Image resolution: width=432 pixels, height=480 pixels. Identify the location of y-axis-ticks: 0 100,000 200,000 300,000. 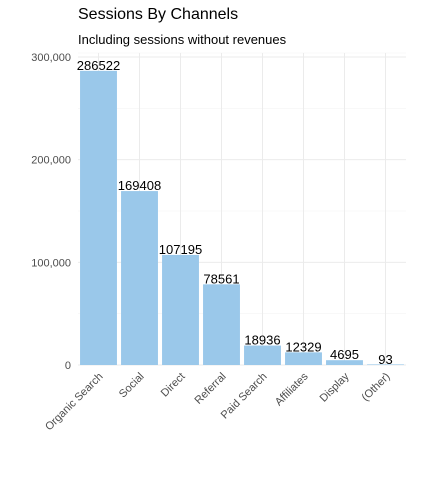
(51, 212).